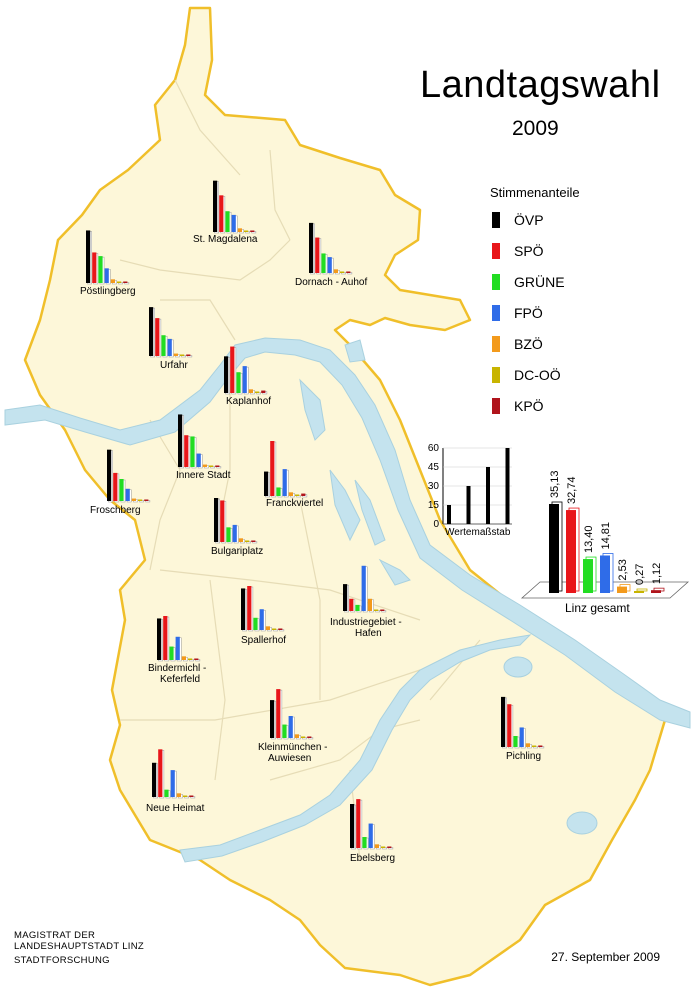  I want to click on footer-line-2: LANDESHAUPTSTADT LINZ, so click(79, 946).